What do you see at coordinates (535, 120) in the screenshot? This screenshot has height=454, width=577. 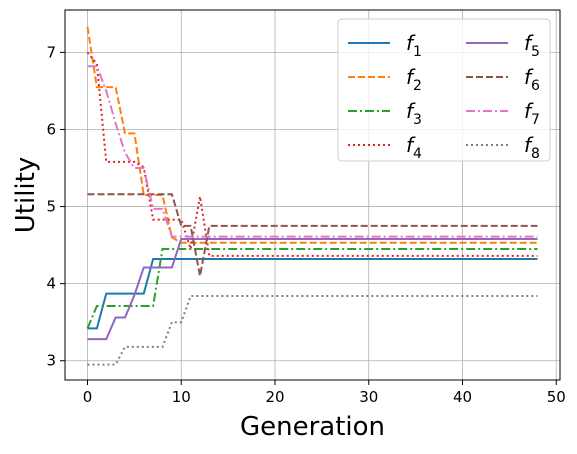 I see `legend-label-subscript: 7` at bounding box center [535, 120].